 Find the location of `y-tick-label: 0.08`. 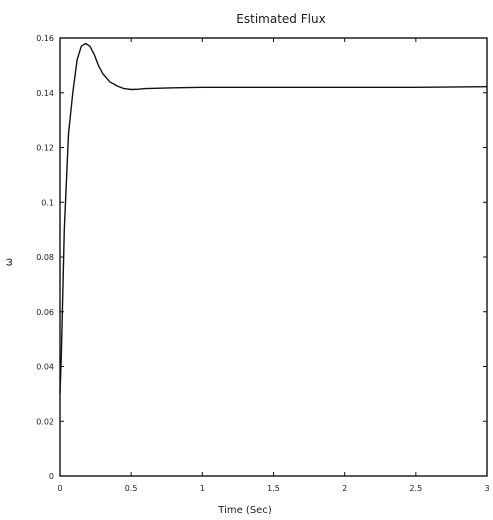

y-tick-label: 0.08 is located at coordinates (45, 257).